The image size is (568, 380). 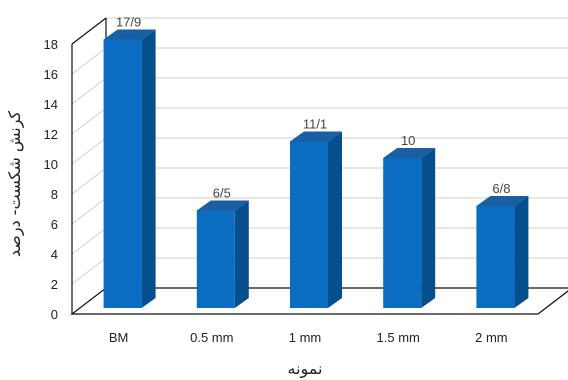 What do you see at coordinates (54, 224) in the screenshot?
I see `y-tick-label: 6` at bounding box center [54, 224].